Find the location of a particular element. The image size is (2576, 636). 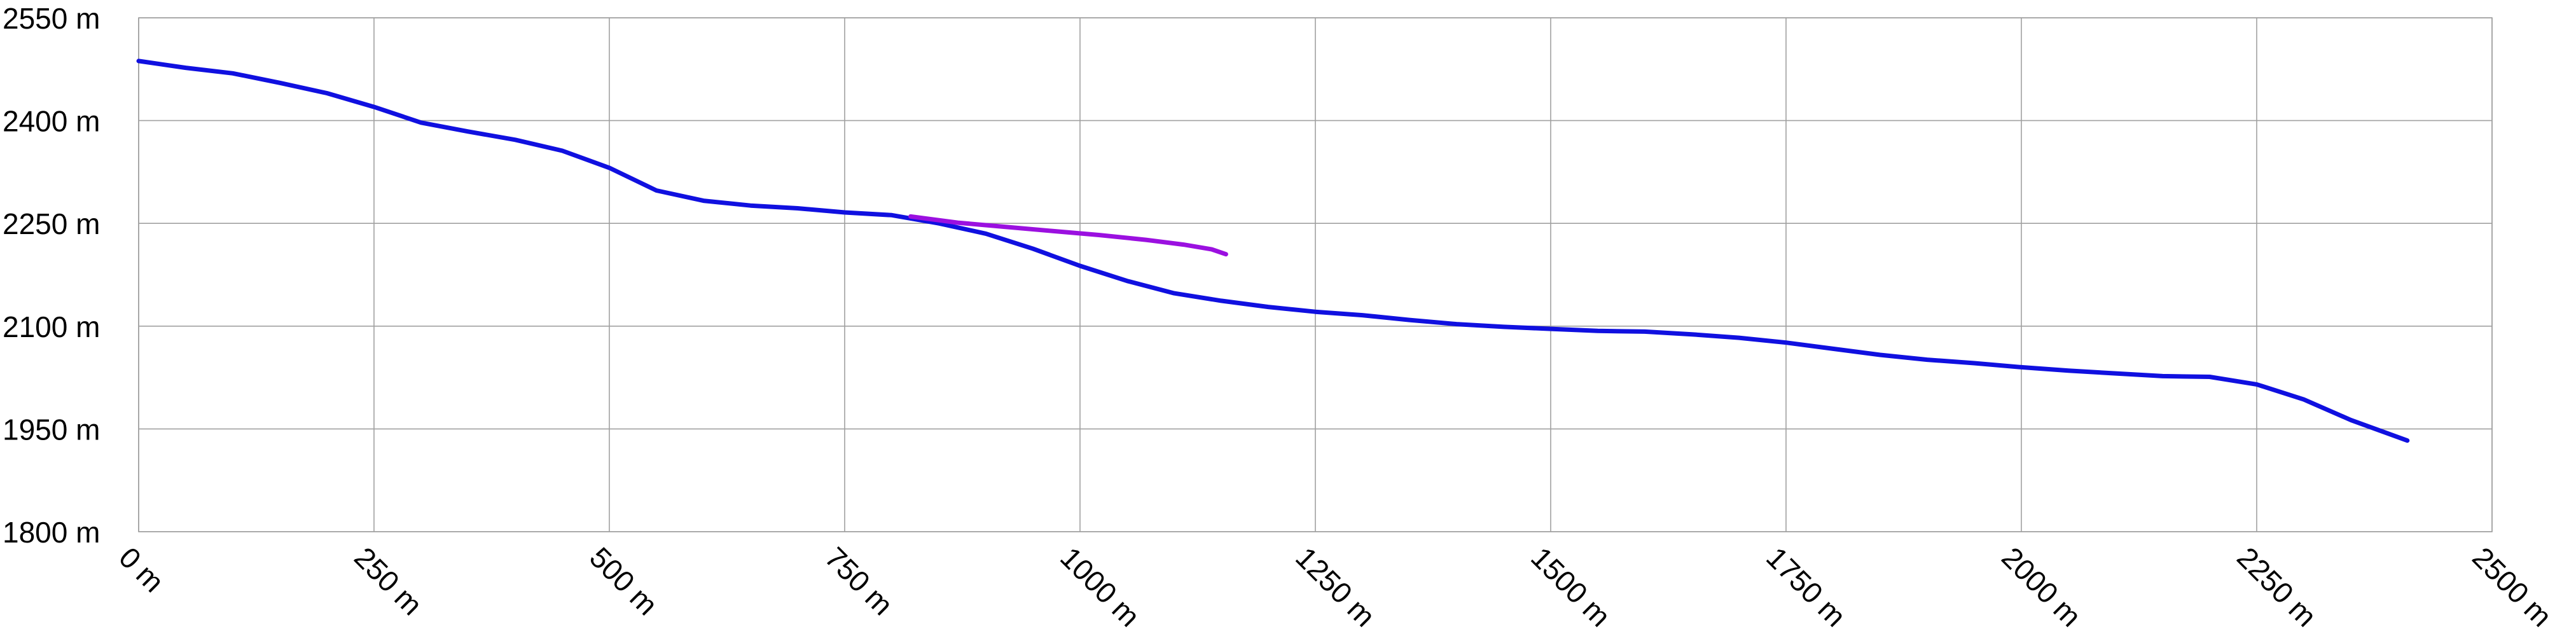

x-tick-label: 1250 m is located at coordinates (1335, 587).